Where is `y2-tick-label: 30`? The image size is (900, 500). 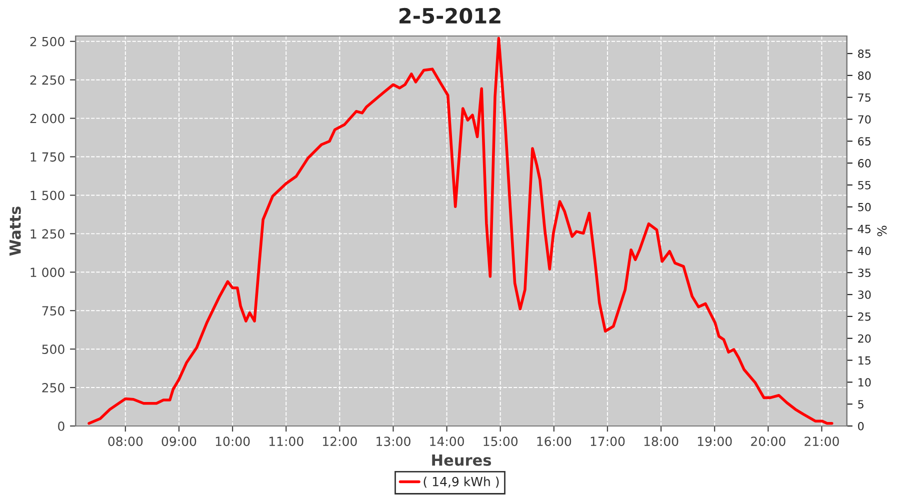 y2-tick-label: 30 is located at coordinates (864, 294).